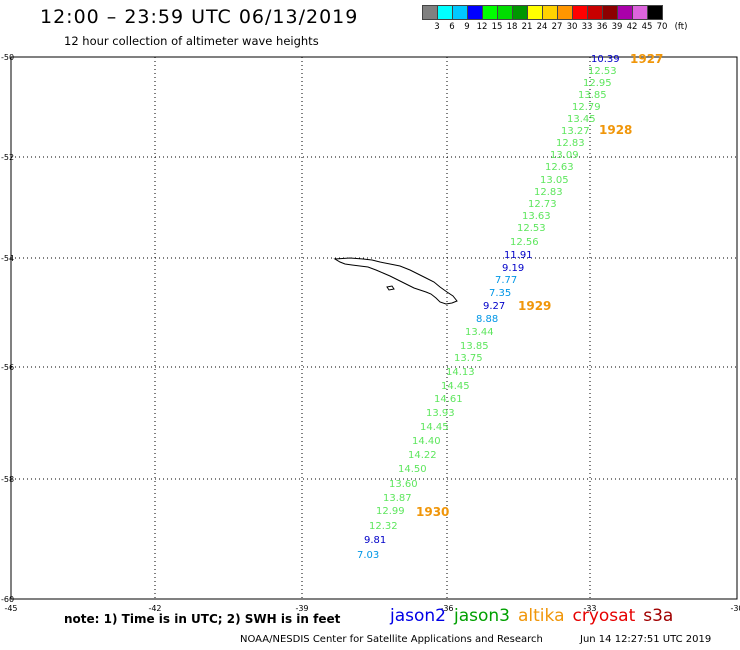  What do you see at coordinates (154, 608) in the screenshot?
I see `lon-label: -42` at bounding box center [154, 608].